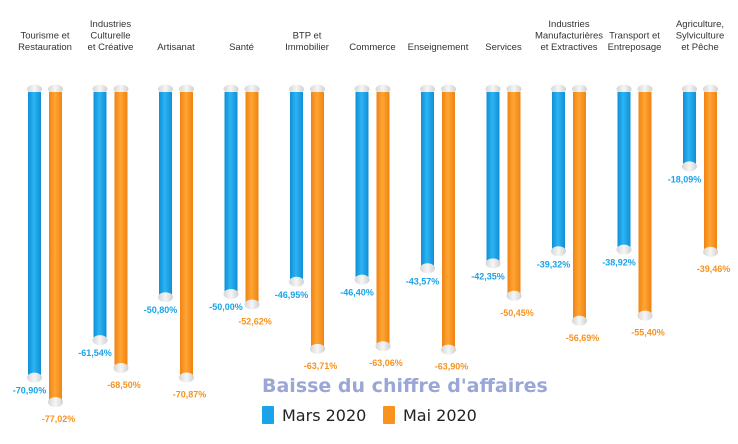  I want to click on value-label: -38,92%, so click(619, 263).